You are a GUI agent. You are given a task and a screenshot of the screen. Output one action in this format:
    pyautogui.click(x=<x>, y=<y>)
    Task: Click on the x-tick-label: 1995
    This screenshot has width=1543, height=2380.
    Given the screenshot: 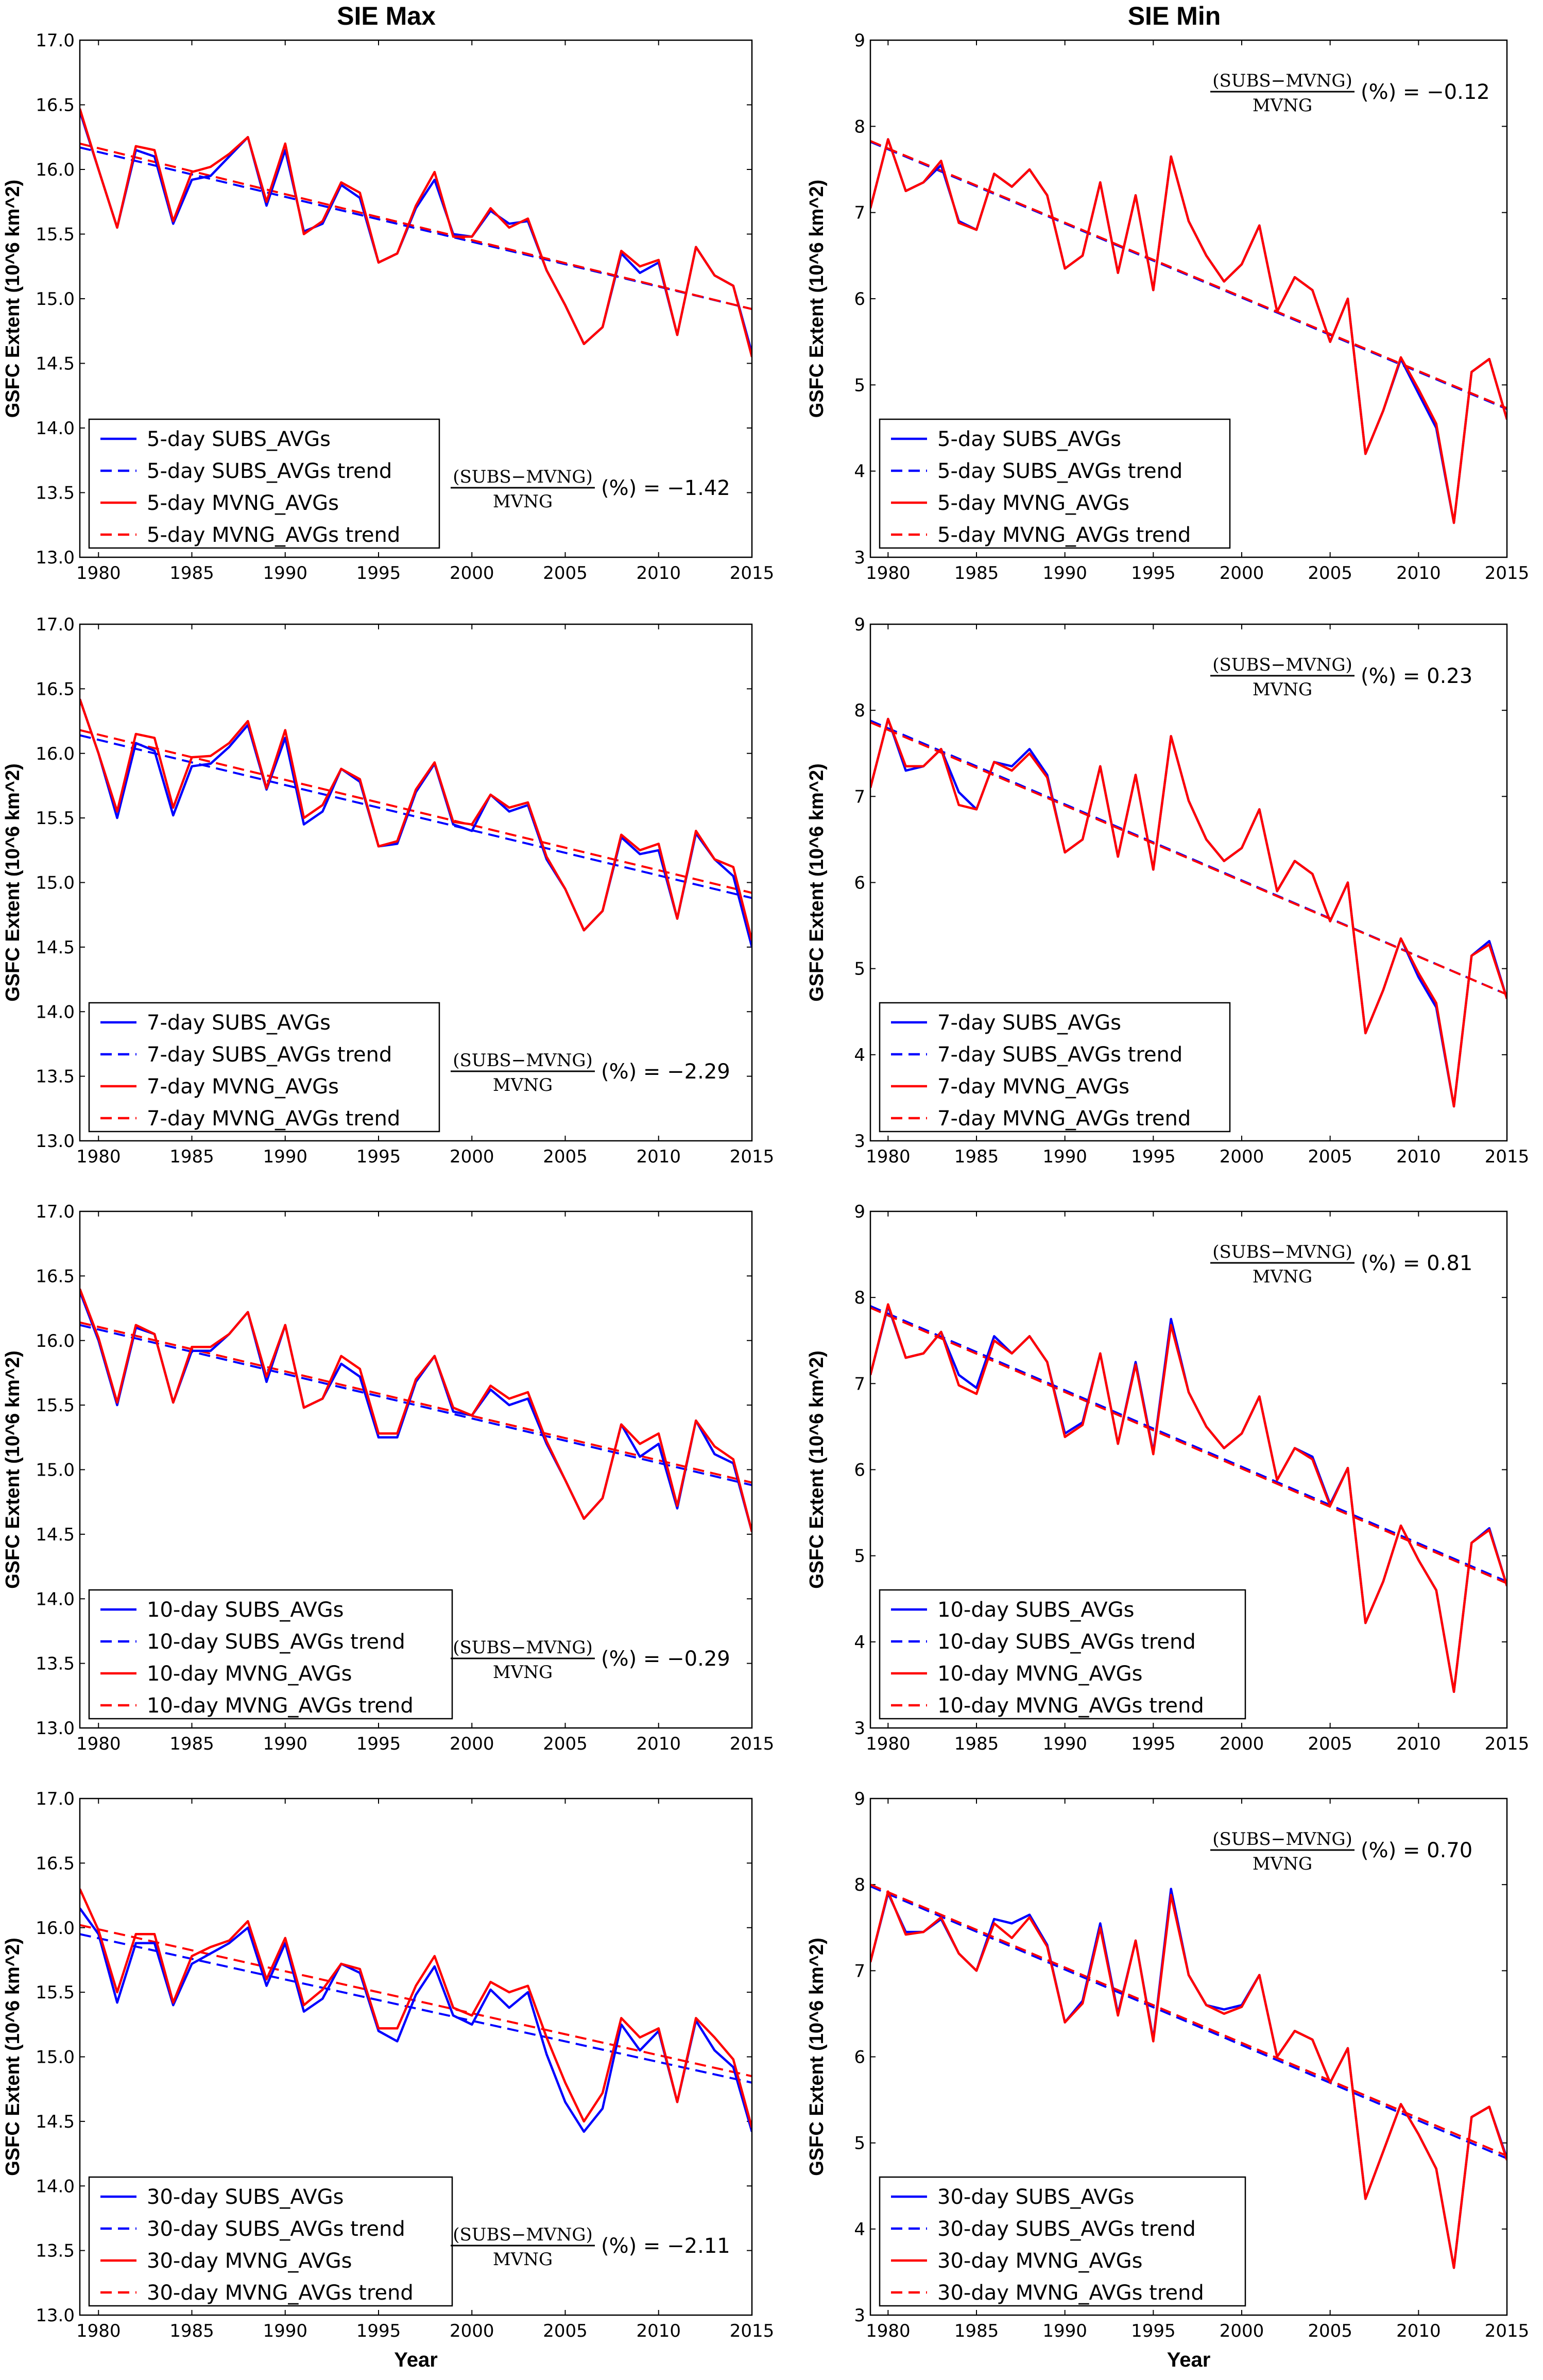 What is the action you would take?
    pyautogui.click(x=1153, y=2331)
    